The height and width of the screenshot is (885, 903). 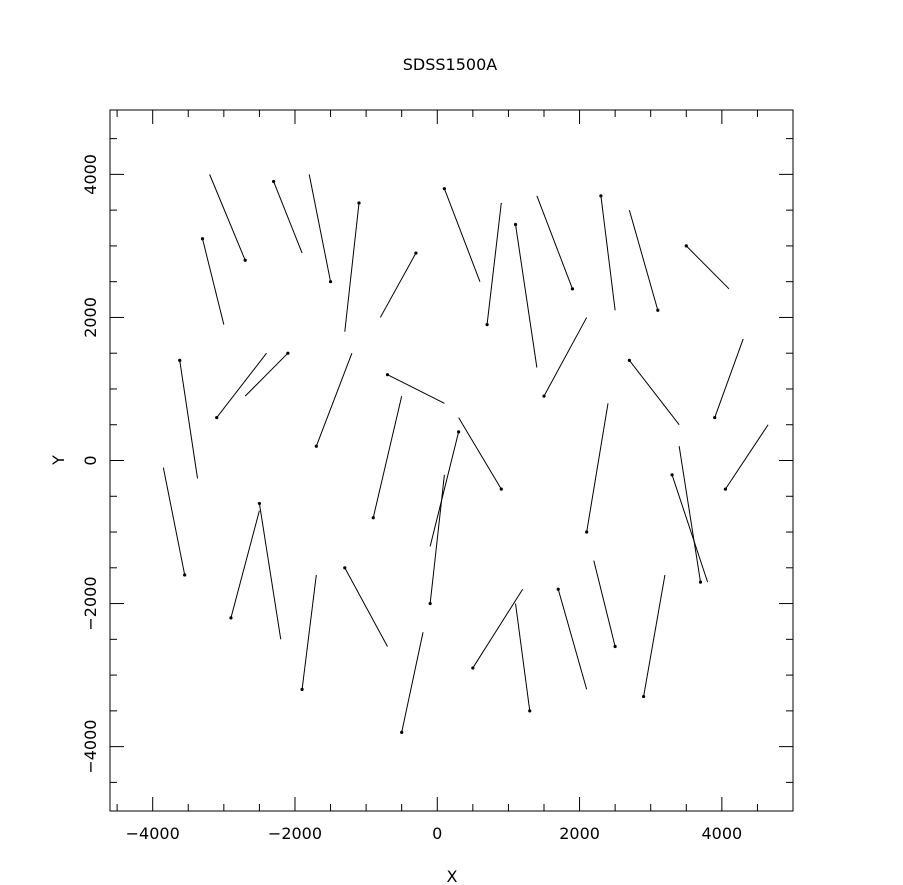 I want to click on y-tick-label: 2000, so click(x=90, y=317).